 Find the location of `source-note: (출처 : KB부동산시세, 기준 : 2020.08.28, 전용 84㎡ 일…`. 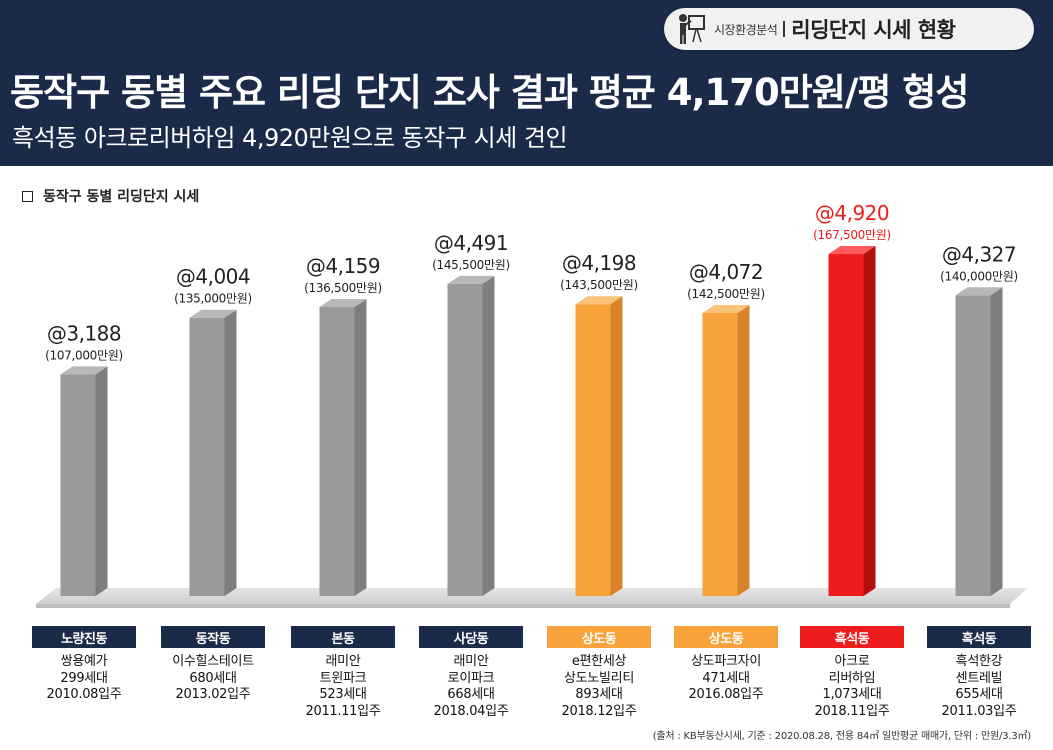

source-note: (출처 : KB부동산시세, 기준 : 2020.08.28, 전용 84㎡ 일… is located at coordinates (841, 736).